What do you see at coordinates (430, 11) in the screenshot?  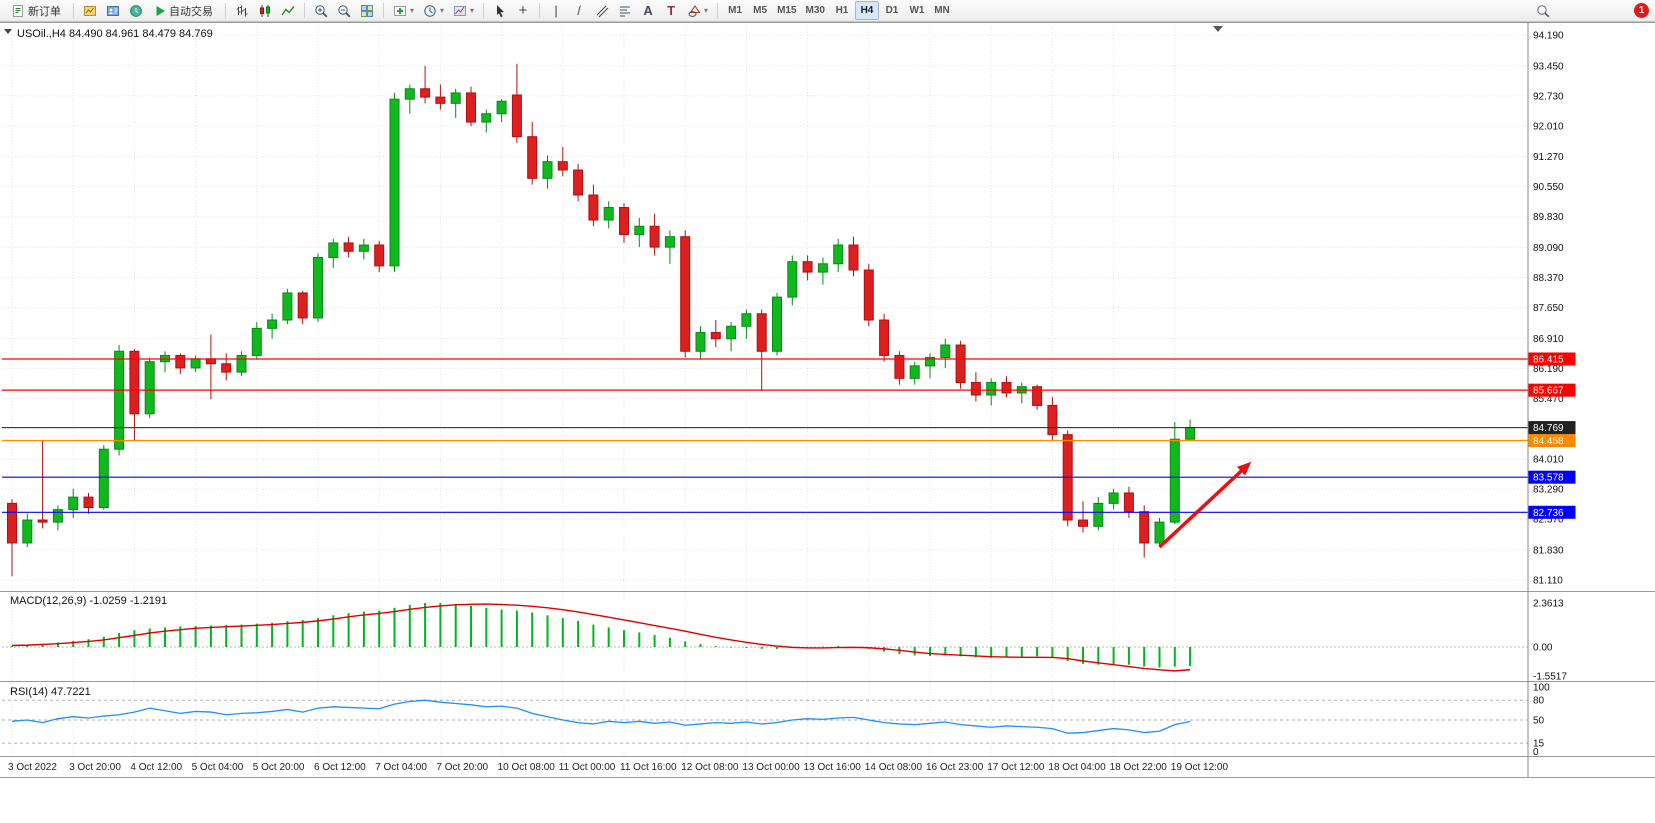 I see `clock-icon` at bounding box center [430, 11].